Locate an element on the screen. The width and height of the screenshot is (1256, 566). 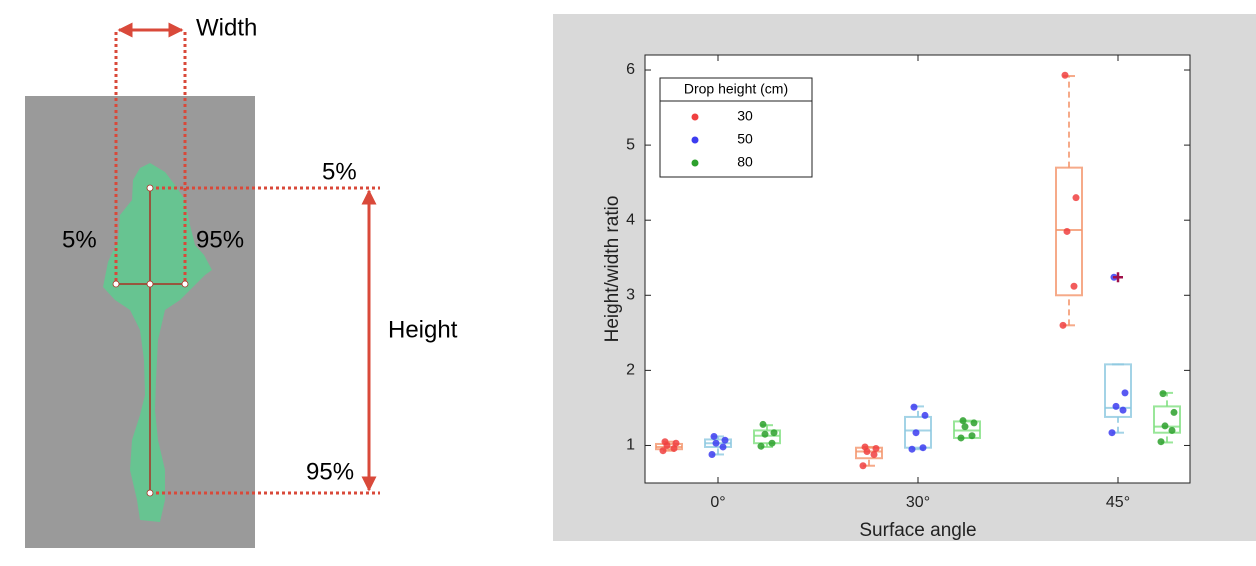
x-tick-label: 0° is located at coordinates (717, 502).